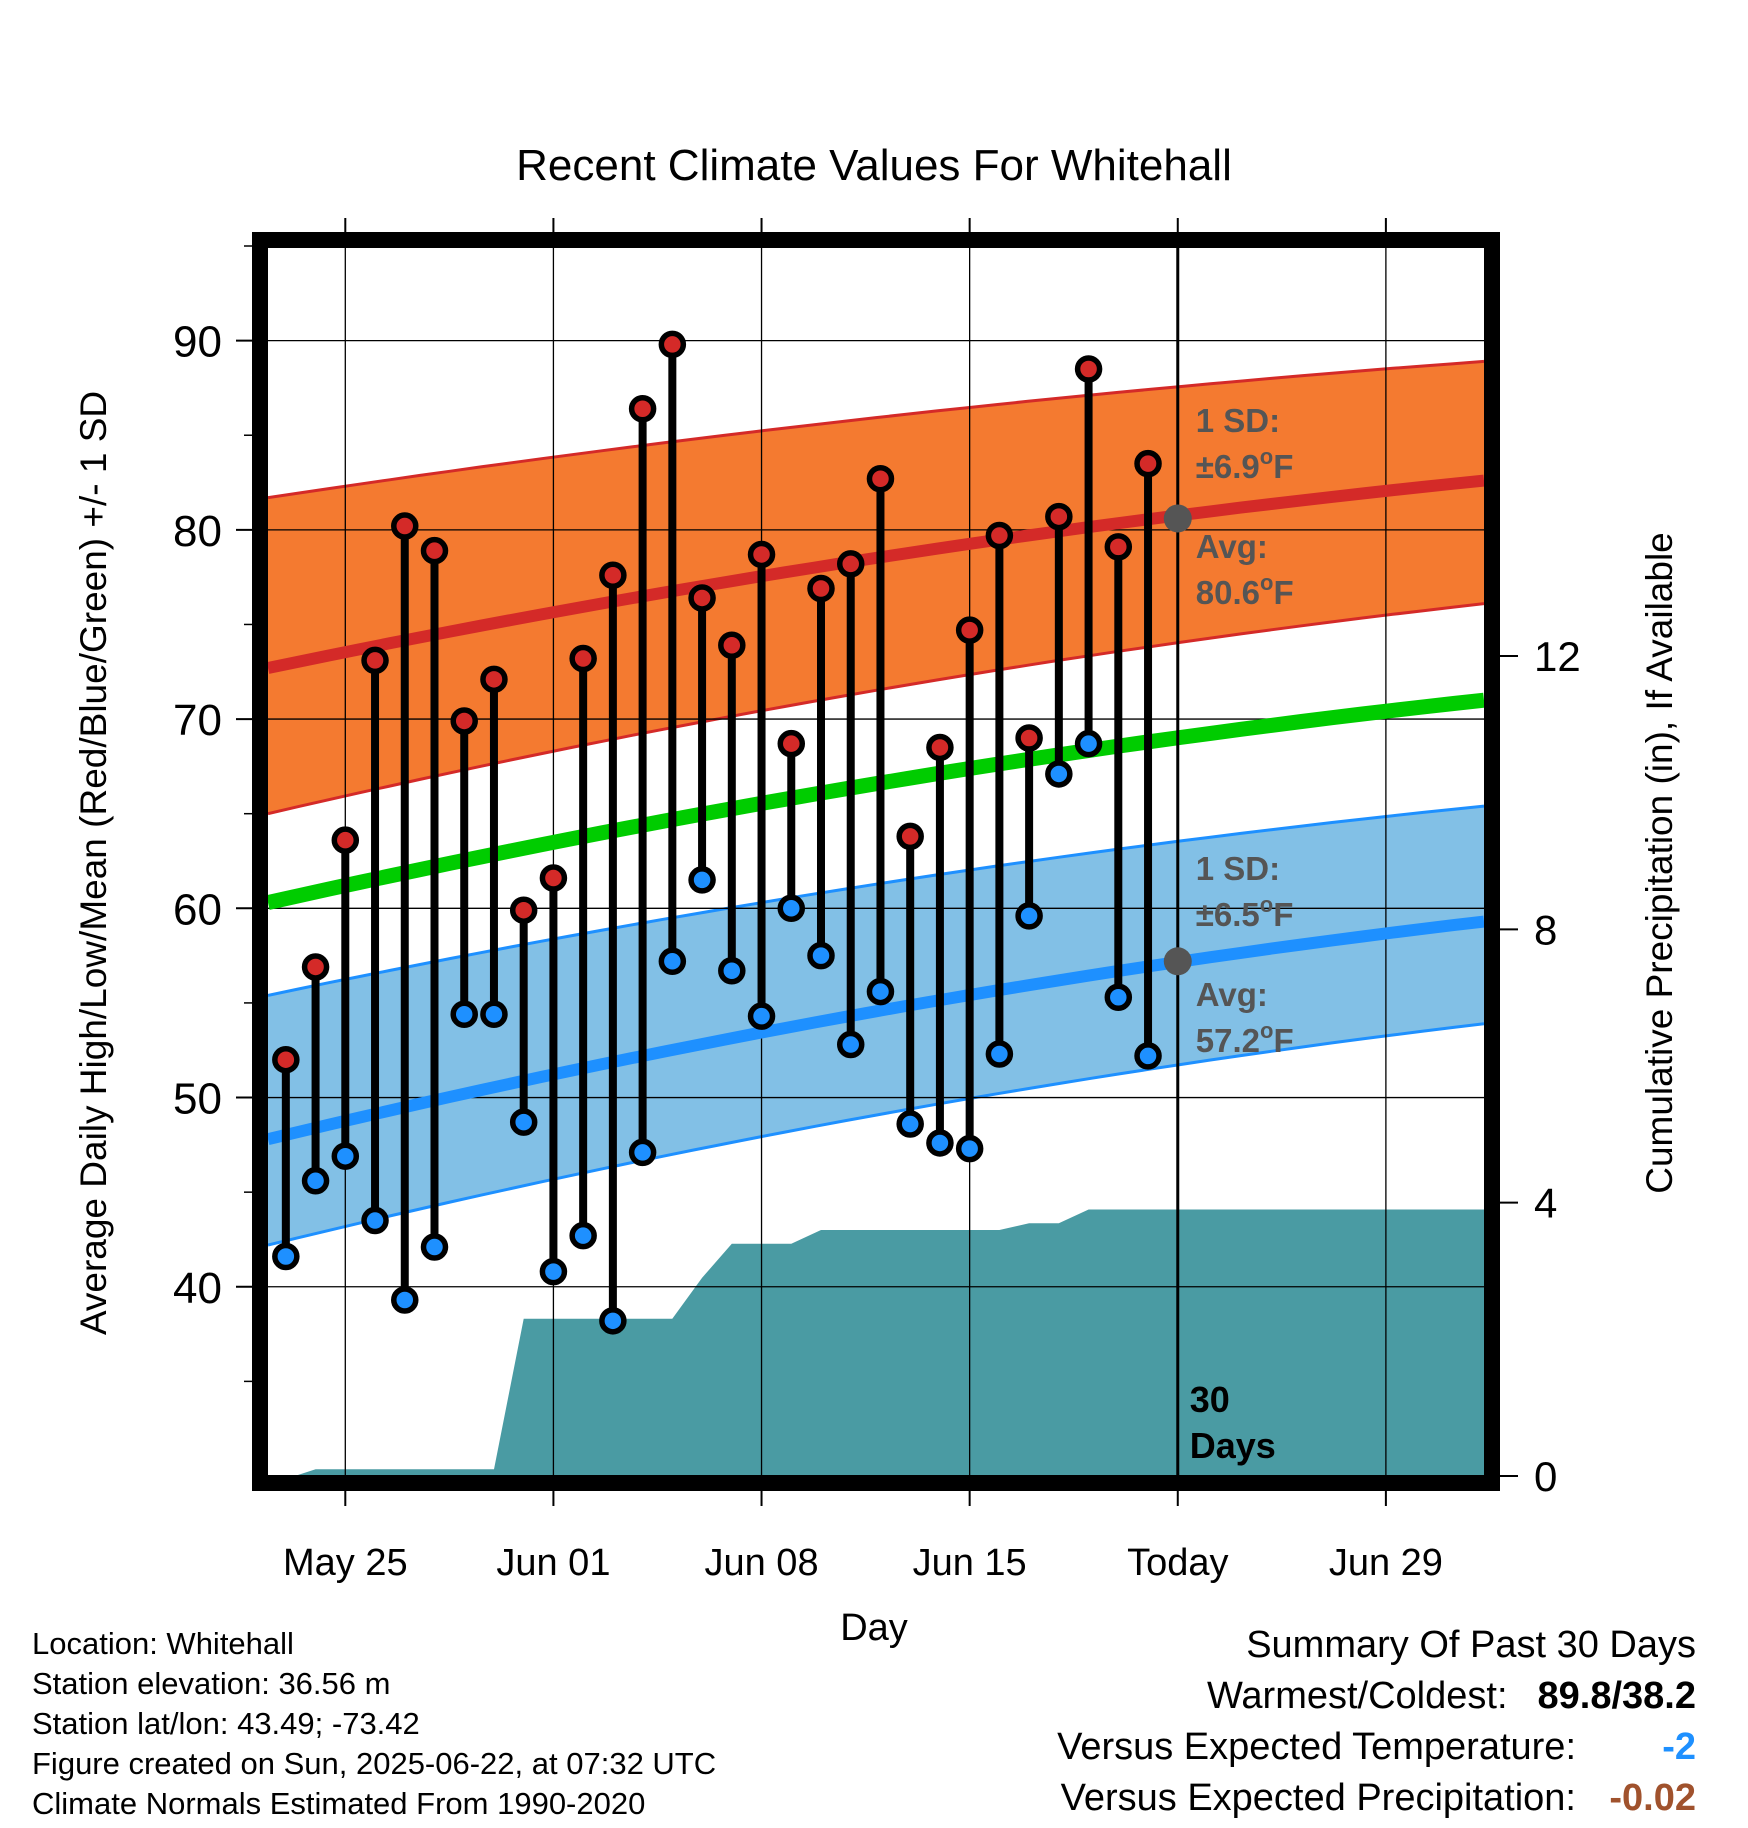  What do you see at coordinates (1616, 1696) in the screenshot?
I see `warm-cold-value: 89.8/38.2` at bounding box center [1616, 1696].